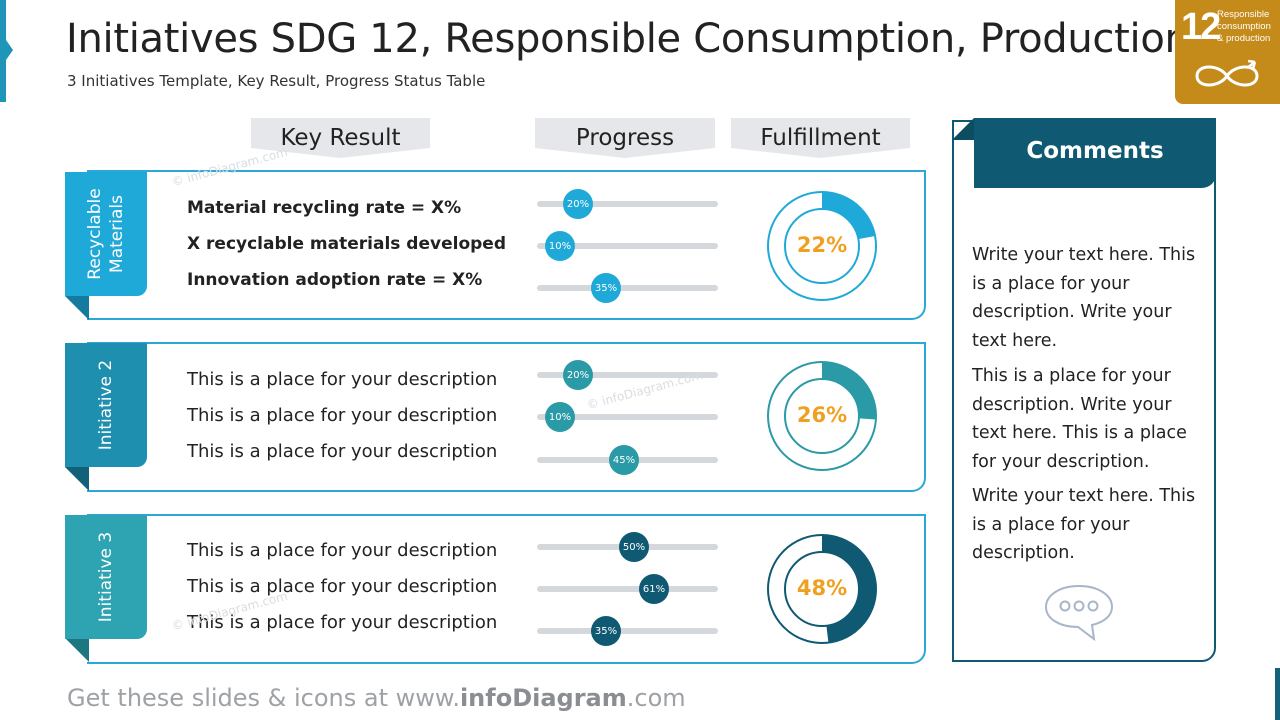 This screenshot has height=720, width=1280. Describe the element at coordinates (1201, 27) in the screenshot. I see `sdg-number: 12` at that location.